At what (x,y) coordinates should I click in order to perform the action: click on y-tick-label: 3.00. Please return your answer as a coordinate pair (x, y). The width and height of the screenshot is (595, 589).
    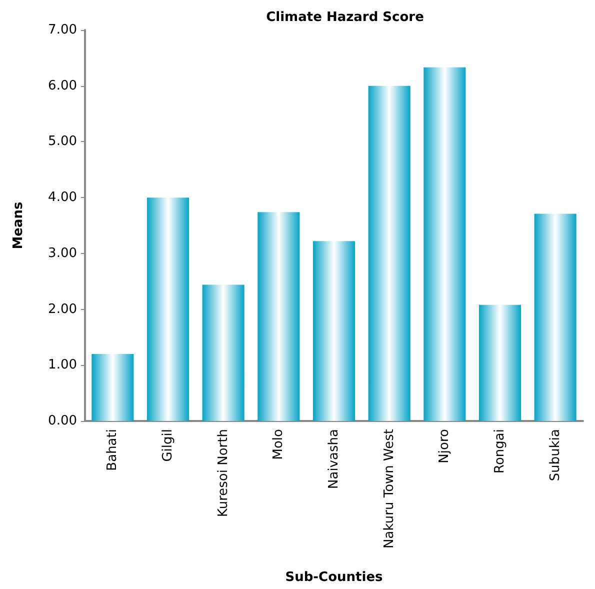
    Looking at the image, I should click on (62, 253).